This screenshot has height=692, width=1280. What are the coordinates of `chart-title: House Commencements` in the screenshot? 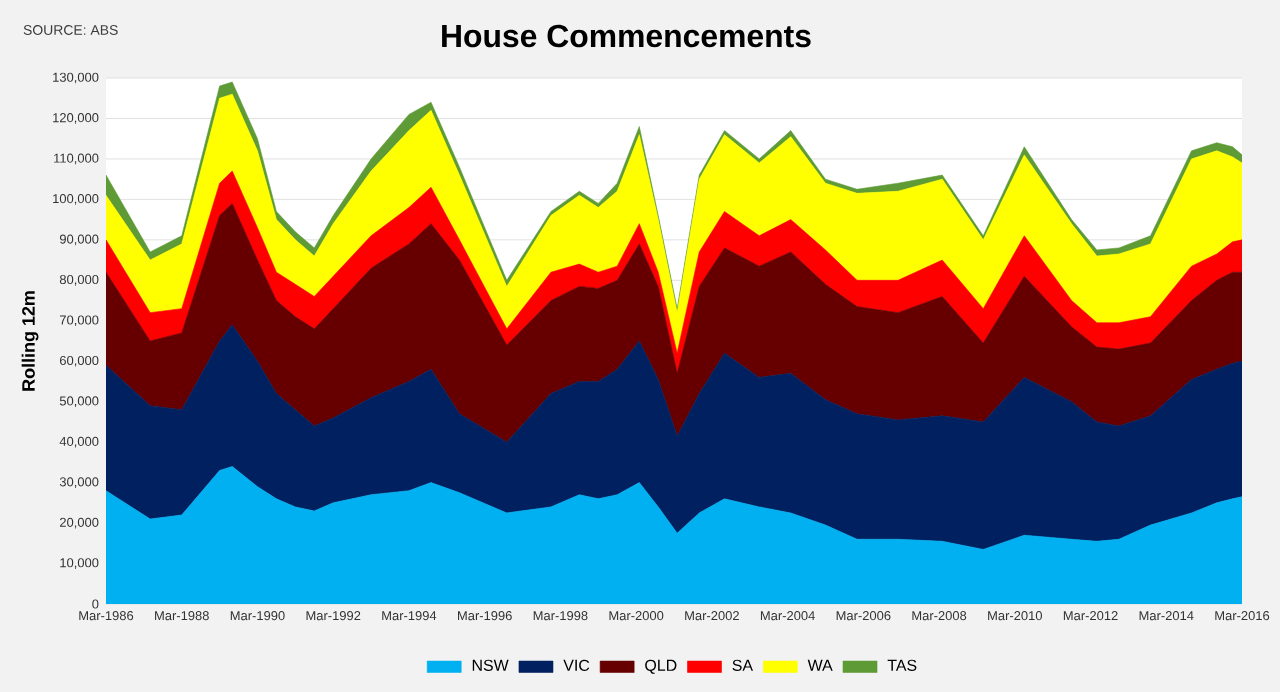 It's located at (626, 36).